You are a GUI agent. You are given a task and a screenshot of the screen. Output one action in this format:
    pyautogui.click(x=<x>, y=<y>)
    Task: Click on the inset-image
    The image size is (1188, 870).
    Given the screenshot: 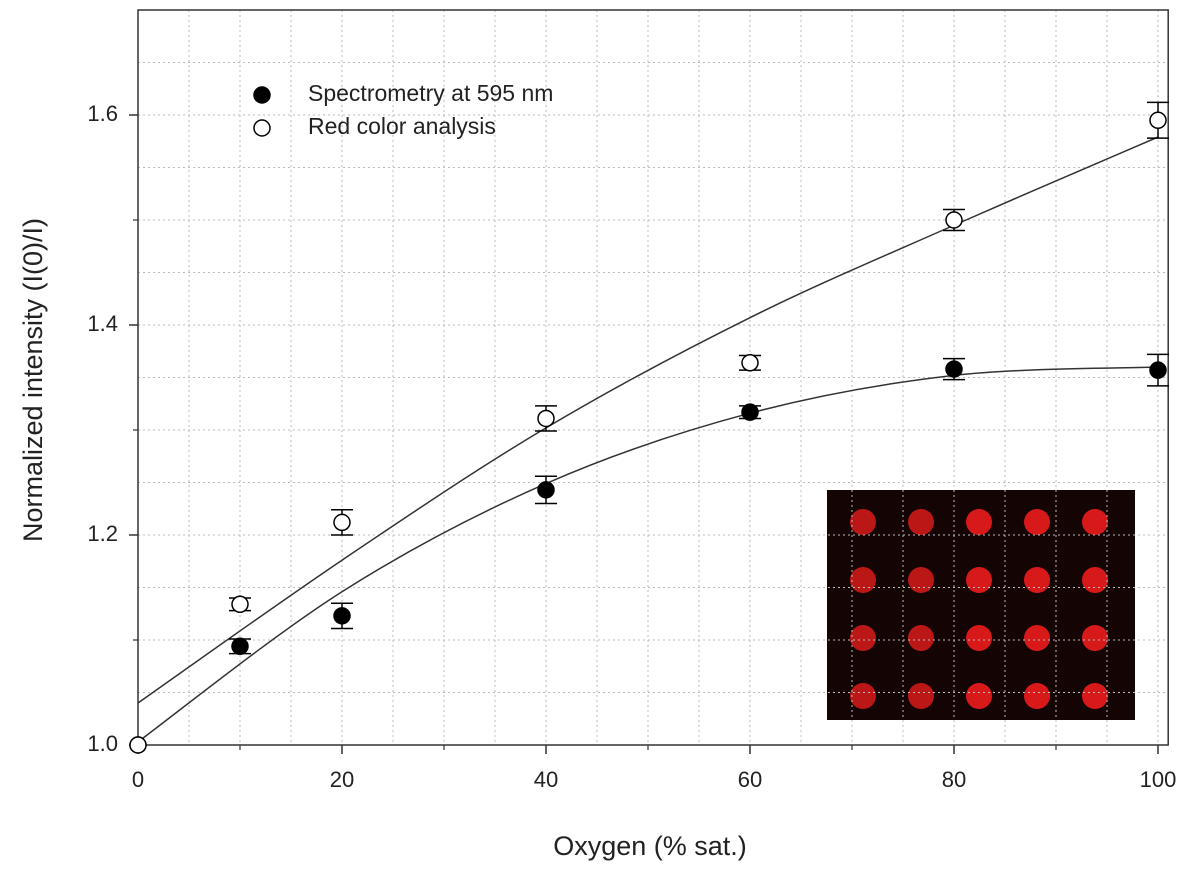 What is the action you would take?
    pyautogui.click(x=981, y=605)
    